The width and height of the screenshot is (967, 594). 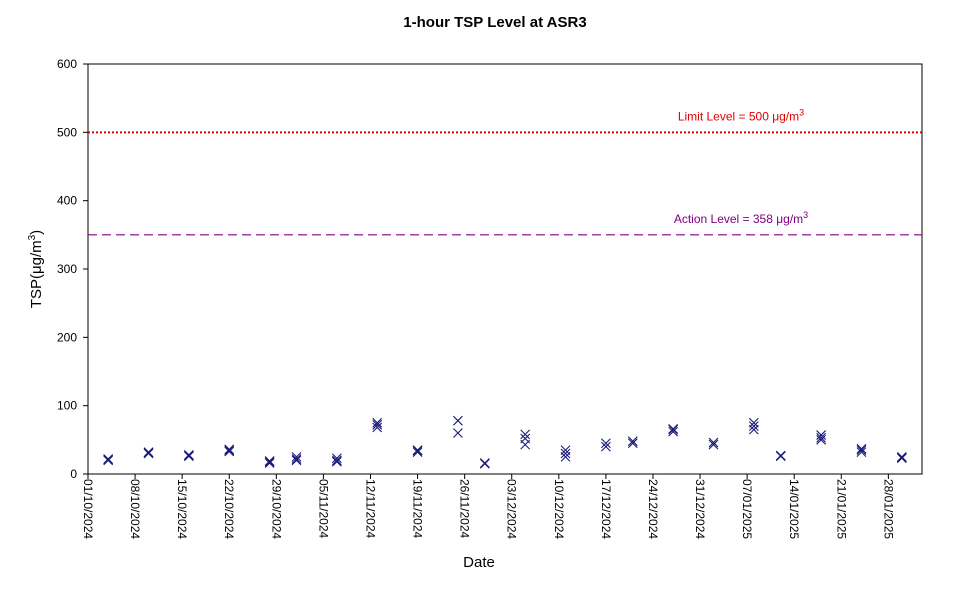 I want to click on action-level-label-text: Action Level = 358, so click(x=725, y=219).